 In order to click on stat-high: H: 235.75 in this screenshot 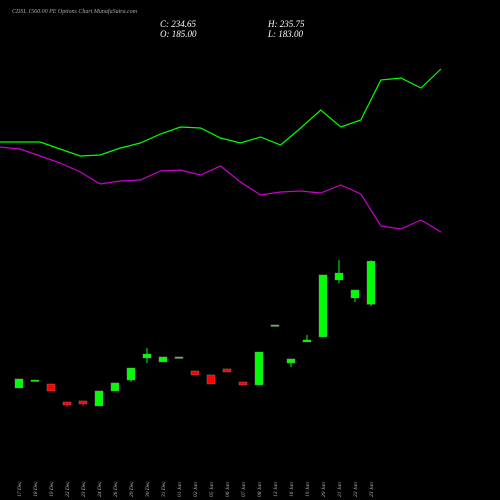, I will do `click(286, 24)`.